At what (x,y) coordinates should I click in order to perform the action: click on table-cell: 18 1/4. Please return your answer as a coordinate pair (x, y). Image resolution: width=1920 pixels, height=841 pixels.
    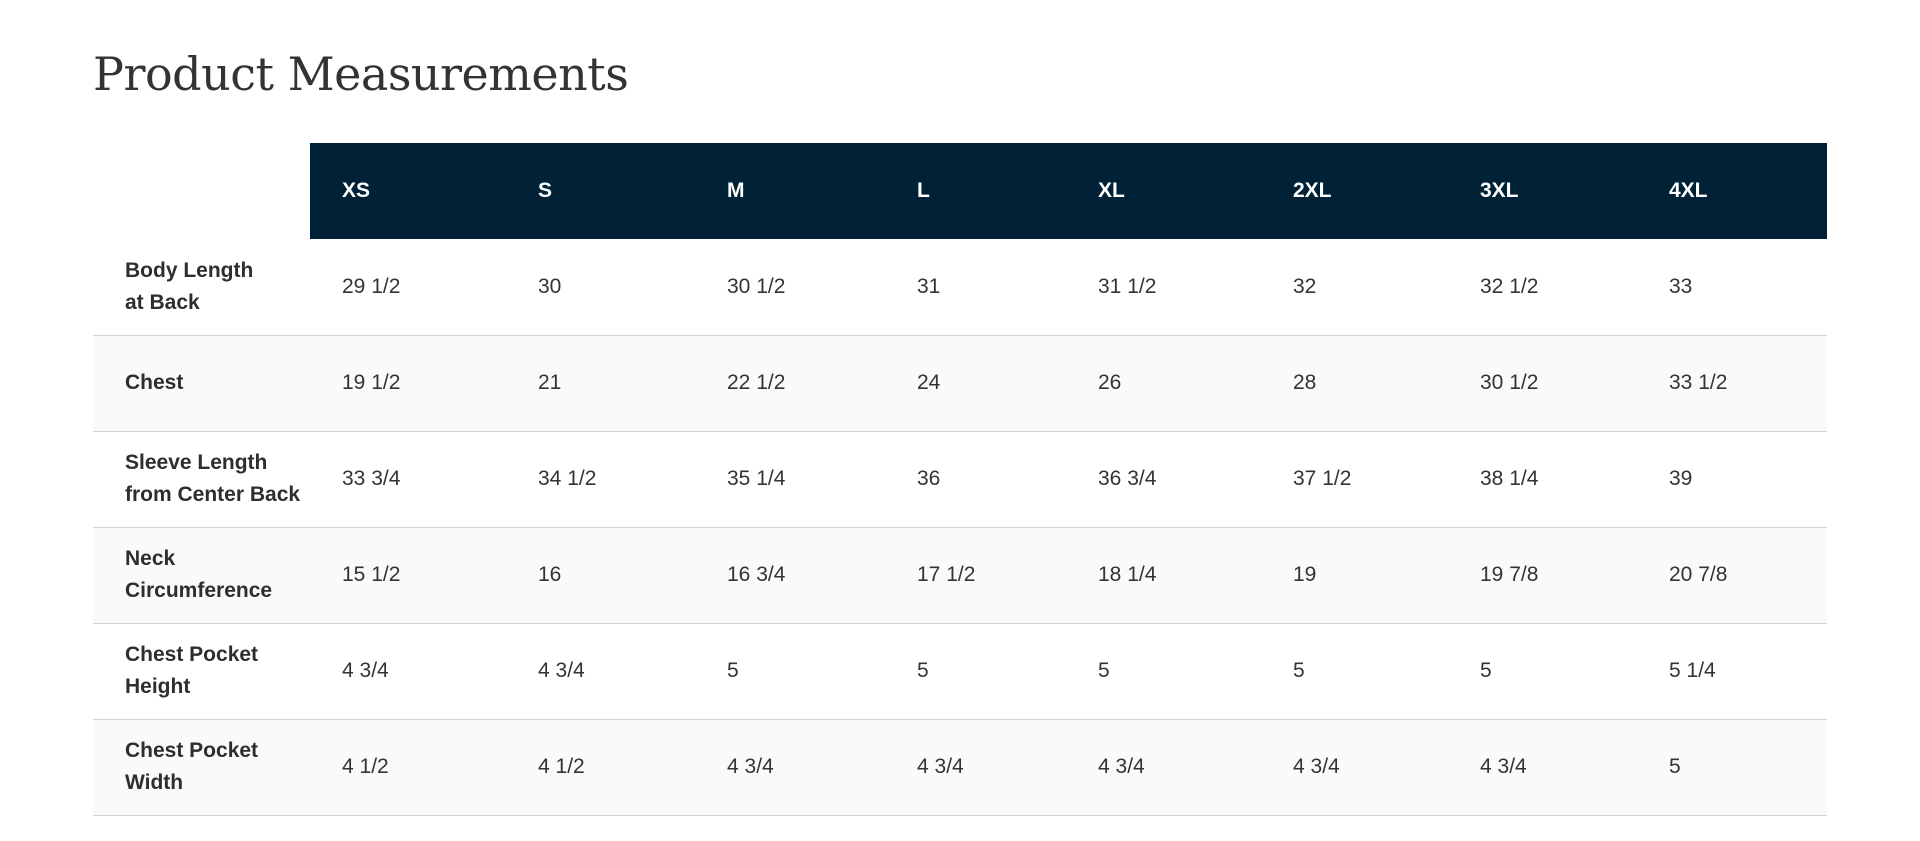
    Looking at the image, I should click on (1127, 574).